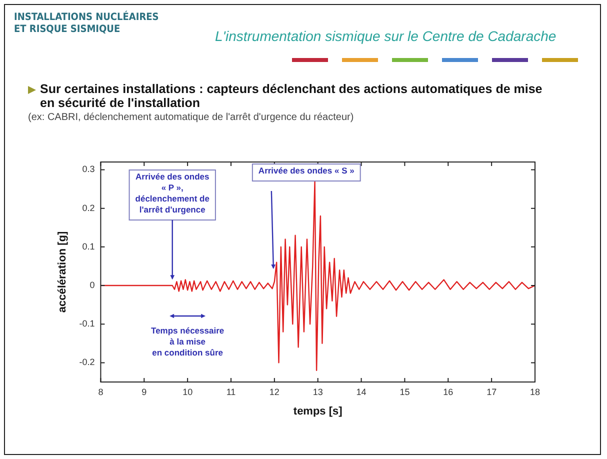  I want to click on y-tick-label: 0.1, so click(88, 246).